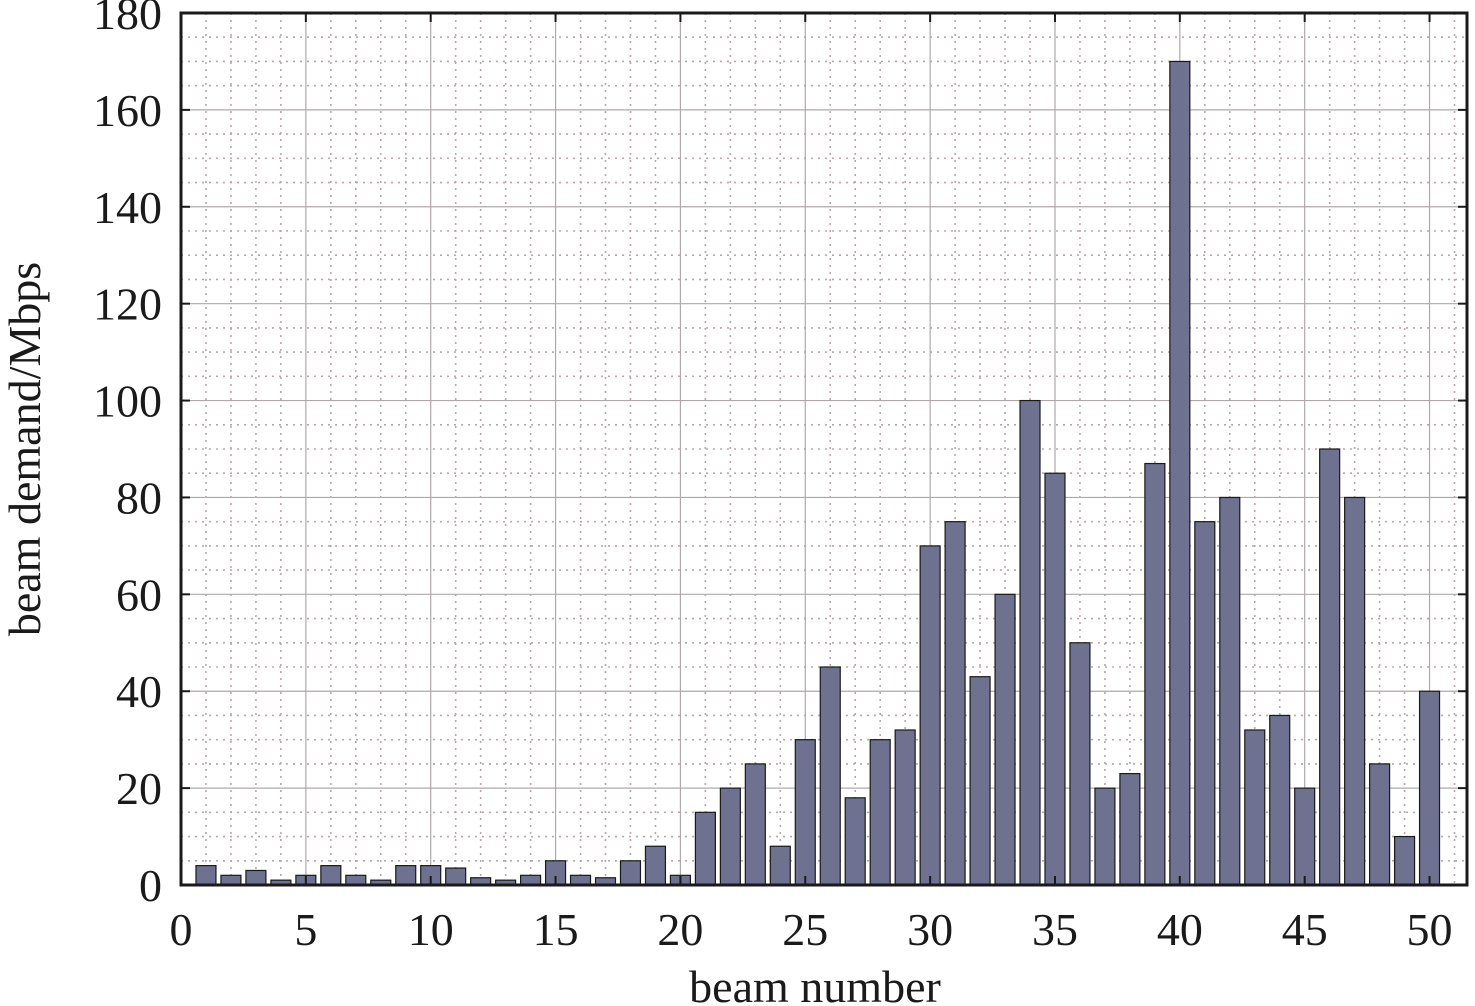 The width and height of the screenshot is (1475, 1006). What do you see at coordinates (1180, 929) in the screenshot?
I see `x-tick-label: 40` at bounding box center [1180, 929].